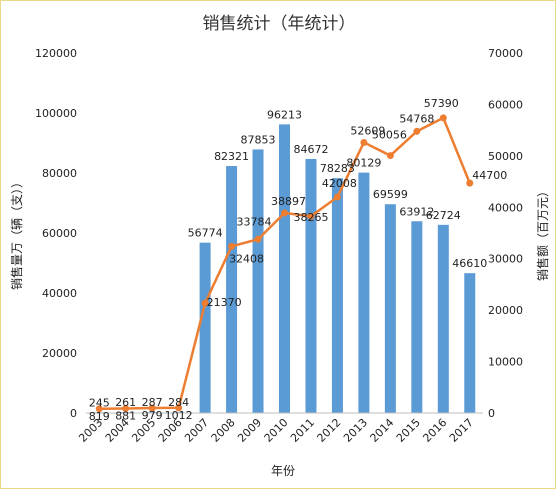 The width and height of the screenshot is (556, 490). What do you see at coordinates (99, 416) in the screenshot?
I see `line-value-label: 819` at bounding box center [99, 416].